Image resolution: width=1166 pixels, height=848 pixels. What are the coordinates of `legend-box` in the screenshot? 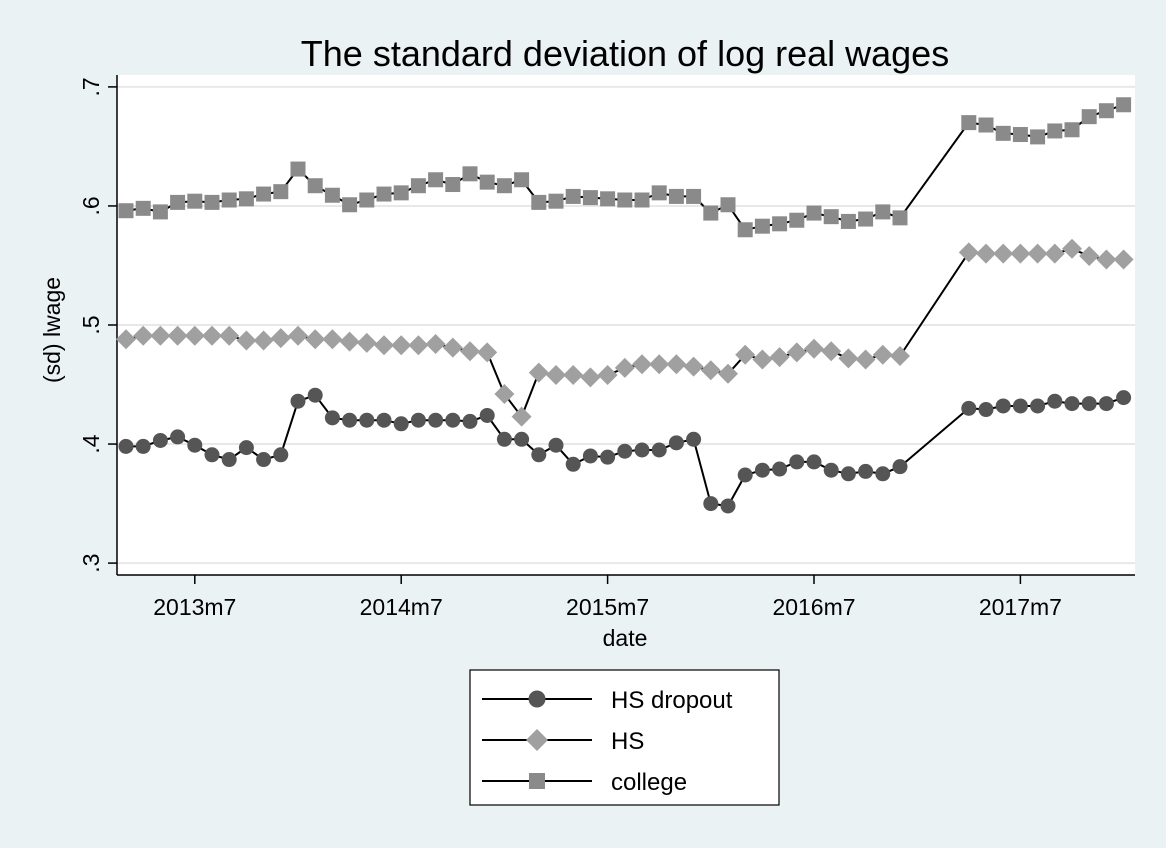 It's located at (624, 737).